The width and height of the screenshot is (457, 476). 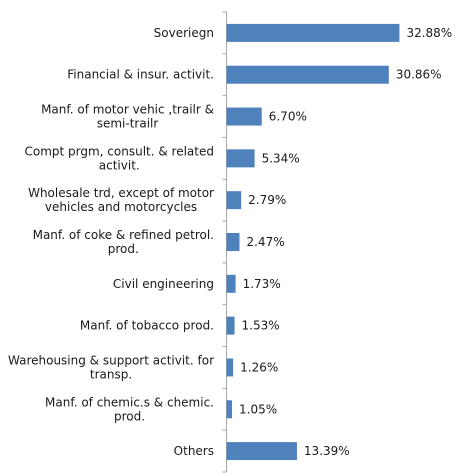 What do you see at coordinates (262, 284) in the screenshot?
I see `value-label: 1.73%` at bounding box center [262, 284].